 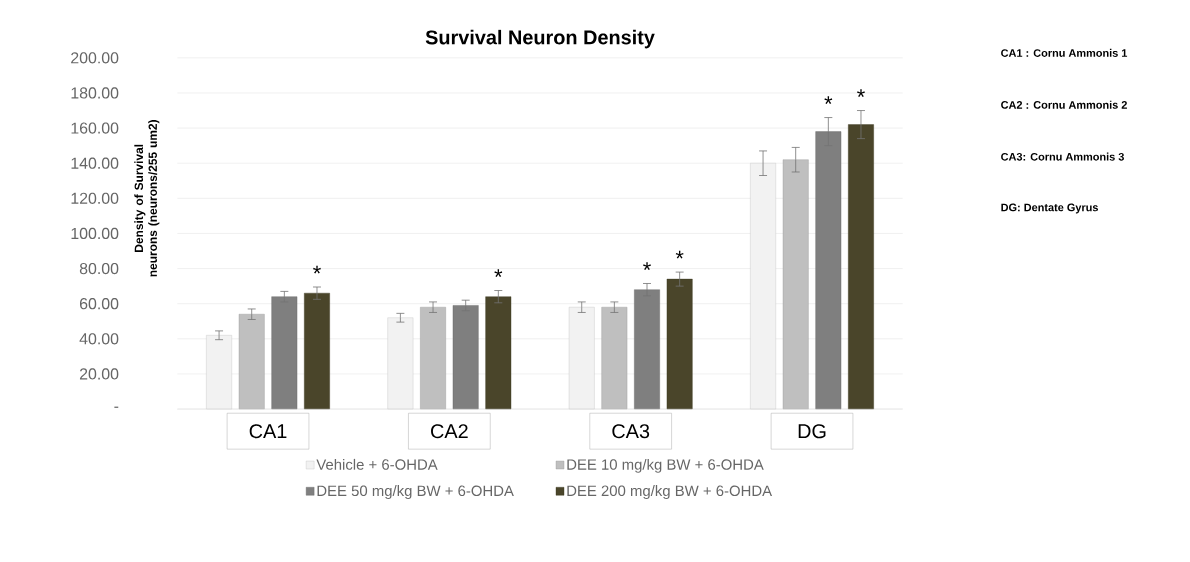 What do you see at coordinates (415, 492) in the screenshot?
I see `legend-label: DEE 50 mg/kg BW + 6-OHDA` at bounding box center [415, 492].